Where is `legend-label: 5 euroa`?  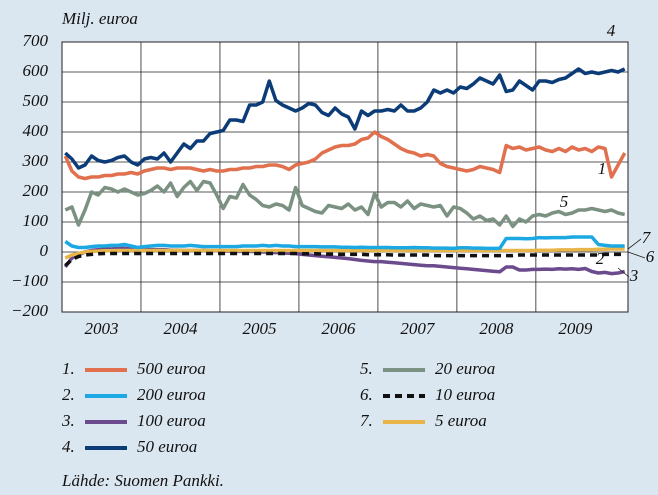 legend-label: 5 euroa is located at coordinates (461, 420).